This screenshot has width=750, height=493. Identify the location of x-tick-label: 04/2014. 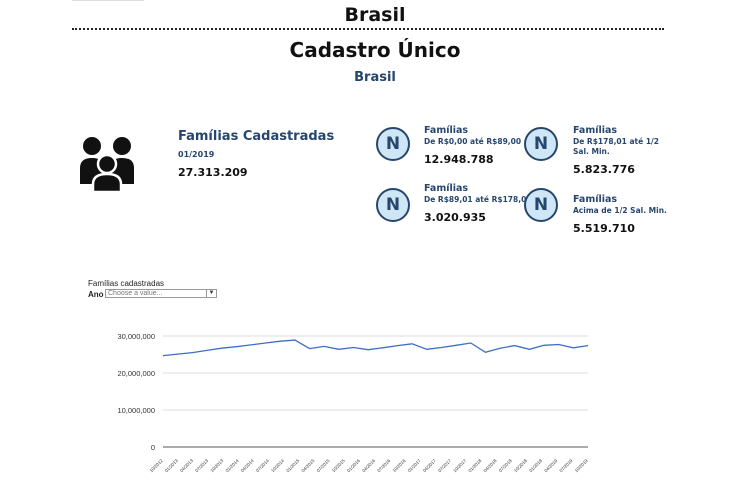
(247, 465).